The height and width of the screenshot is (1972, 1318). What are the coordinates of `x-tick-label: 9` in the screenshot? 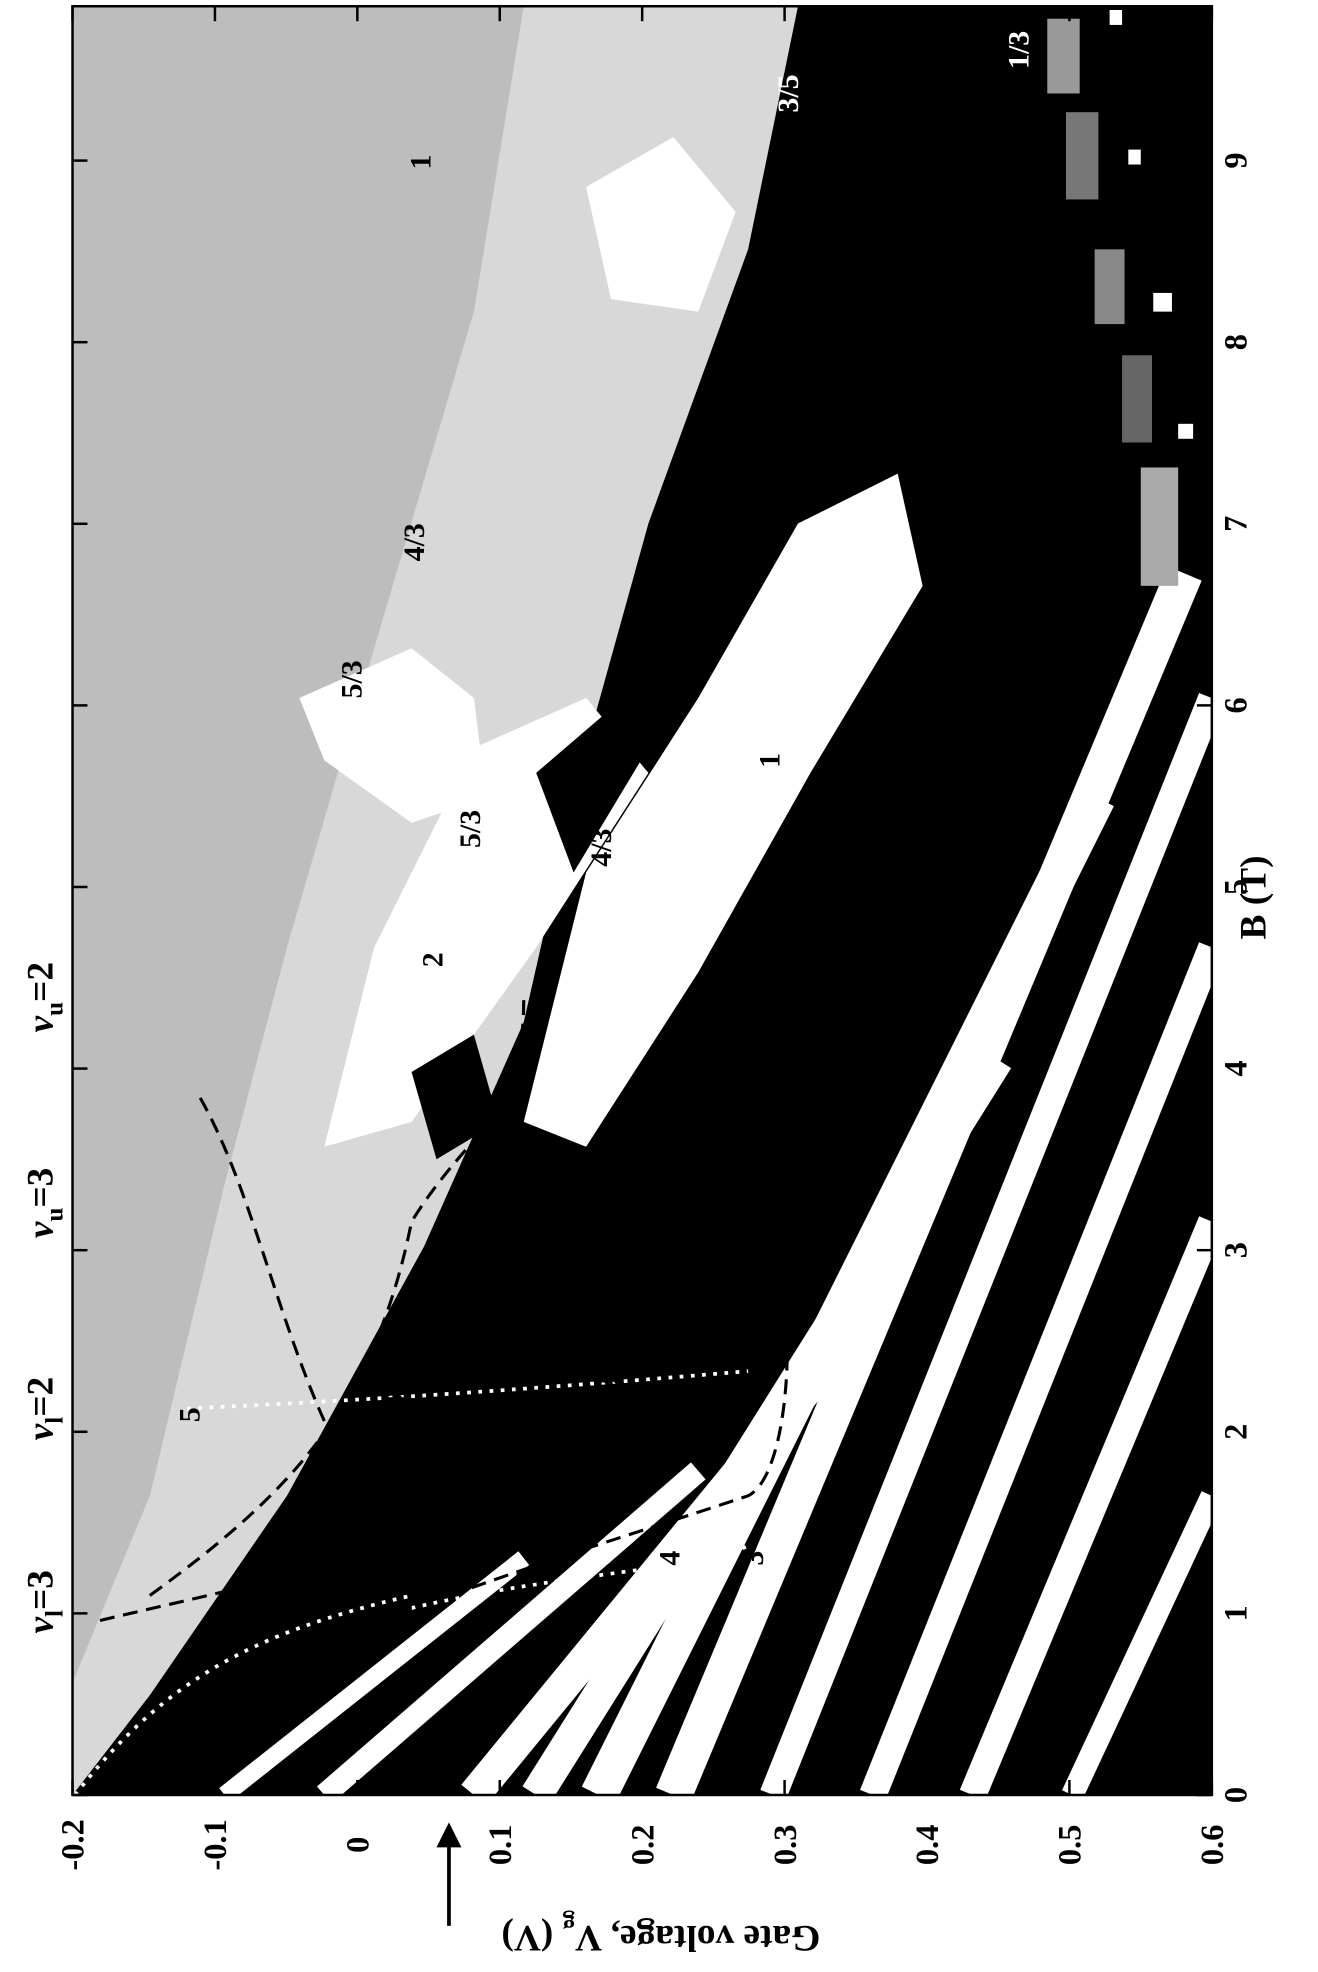 It's located at (1237, 160).